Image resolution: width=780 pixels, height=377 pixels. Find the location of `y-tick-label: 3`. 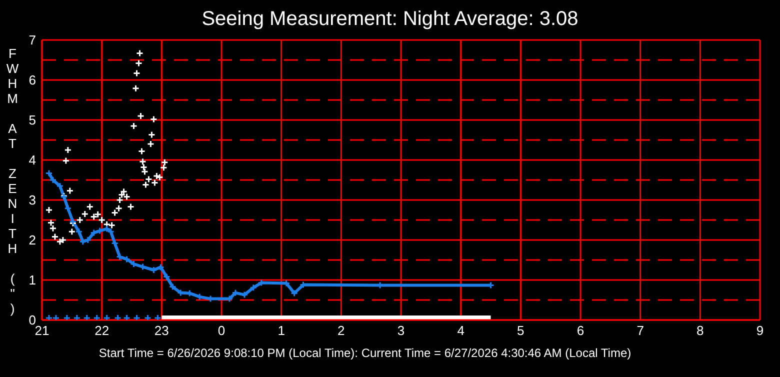

y-tick-label: 3 is located at coordinates (32, 200).